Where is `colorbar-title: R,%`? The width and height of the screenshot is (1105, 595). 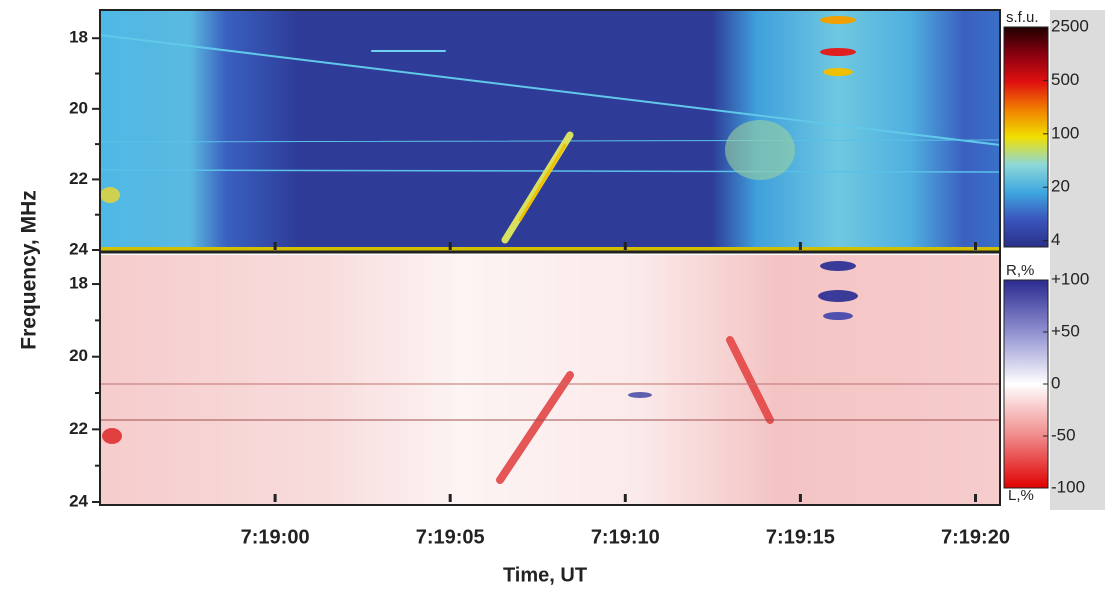
colorbar-title: R,% is located at coordinates (1020, 270).